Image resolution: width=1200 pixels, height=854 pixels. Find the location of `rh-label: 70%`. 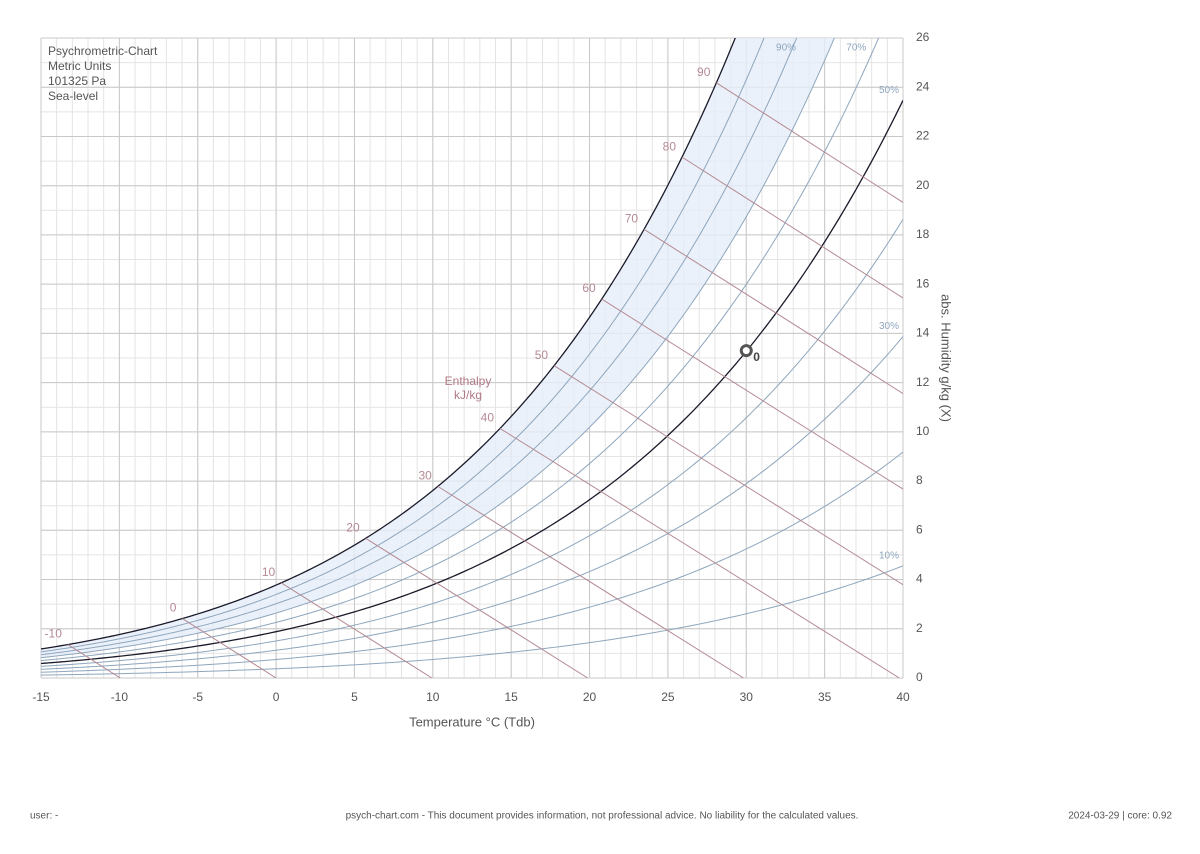

rh-label: 70% is located at coordinates (856, 48).